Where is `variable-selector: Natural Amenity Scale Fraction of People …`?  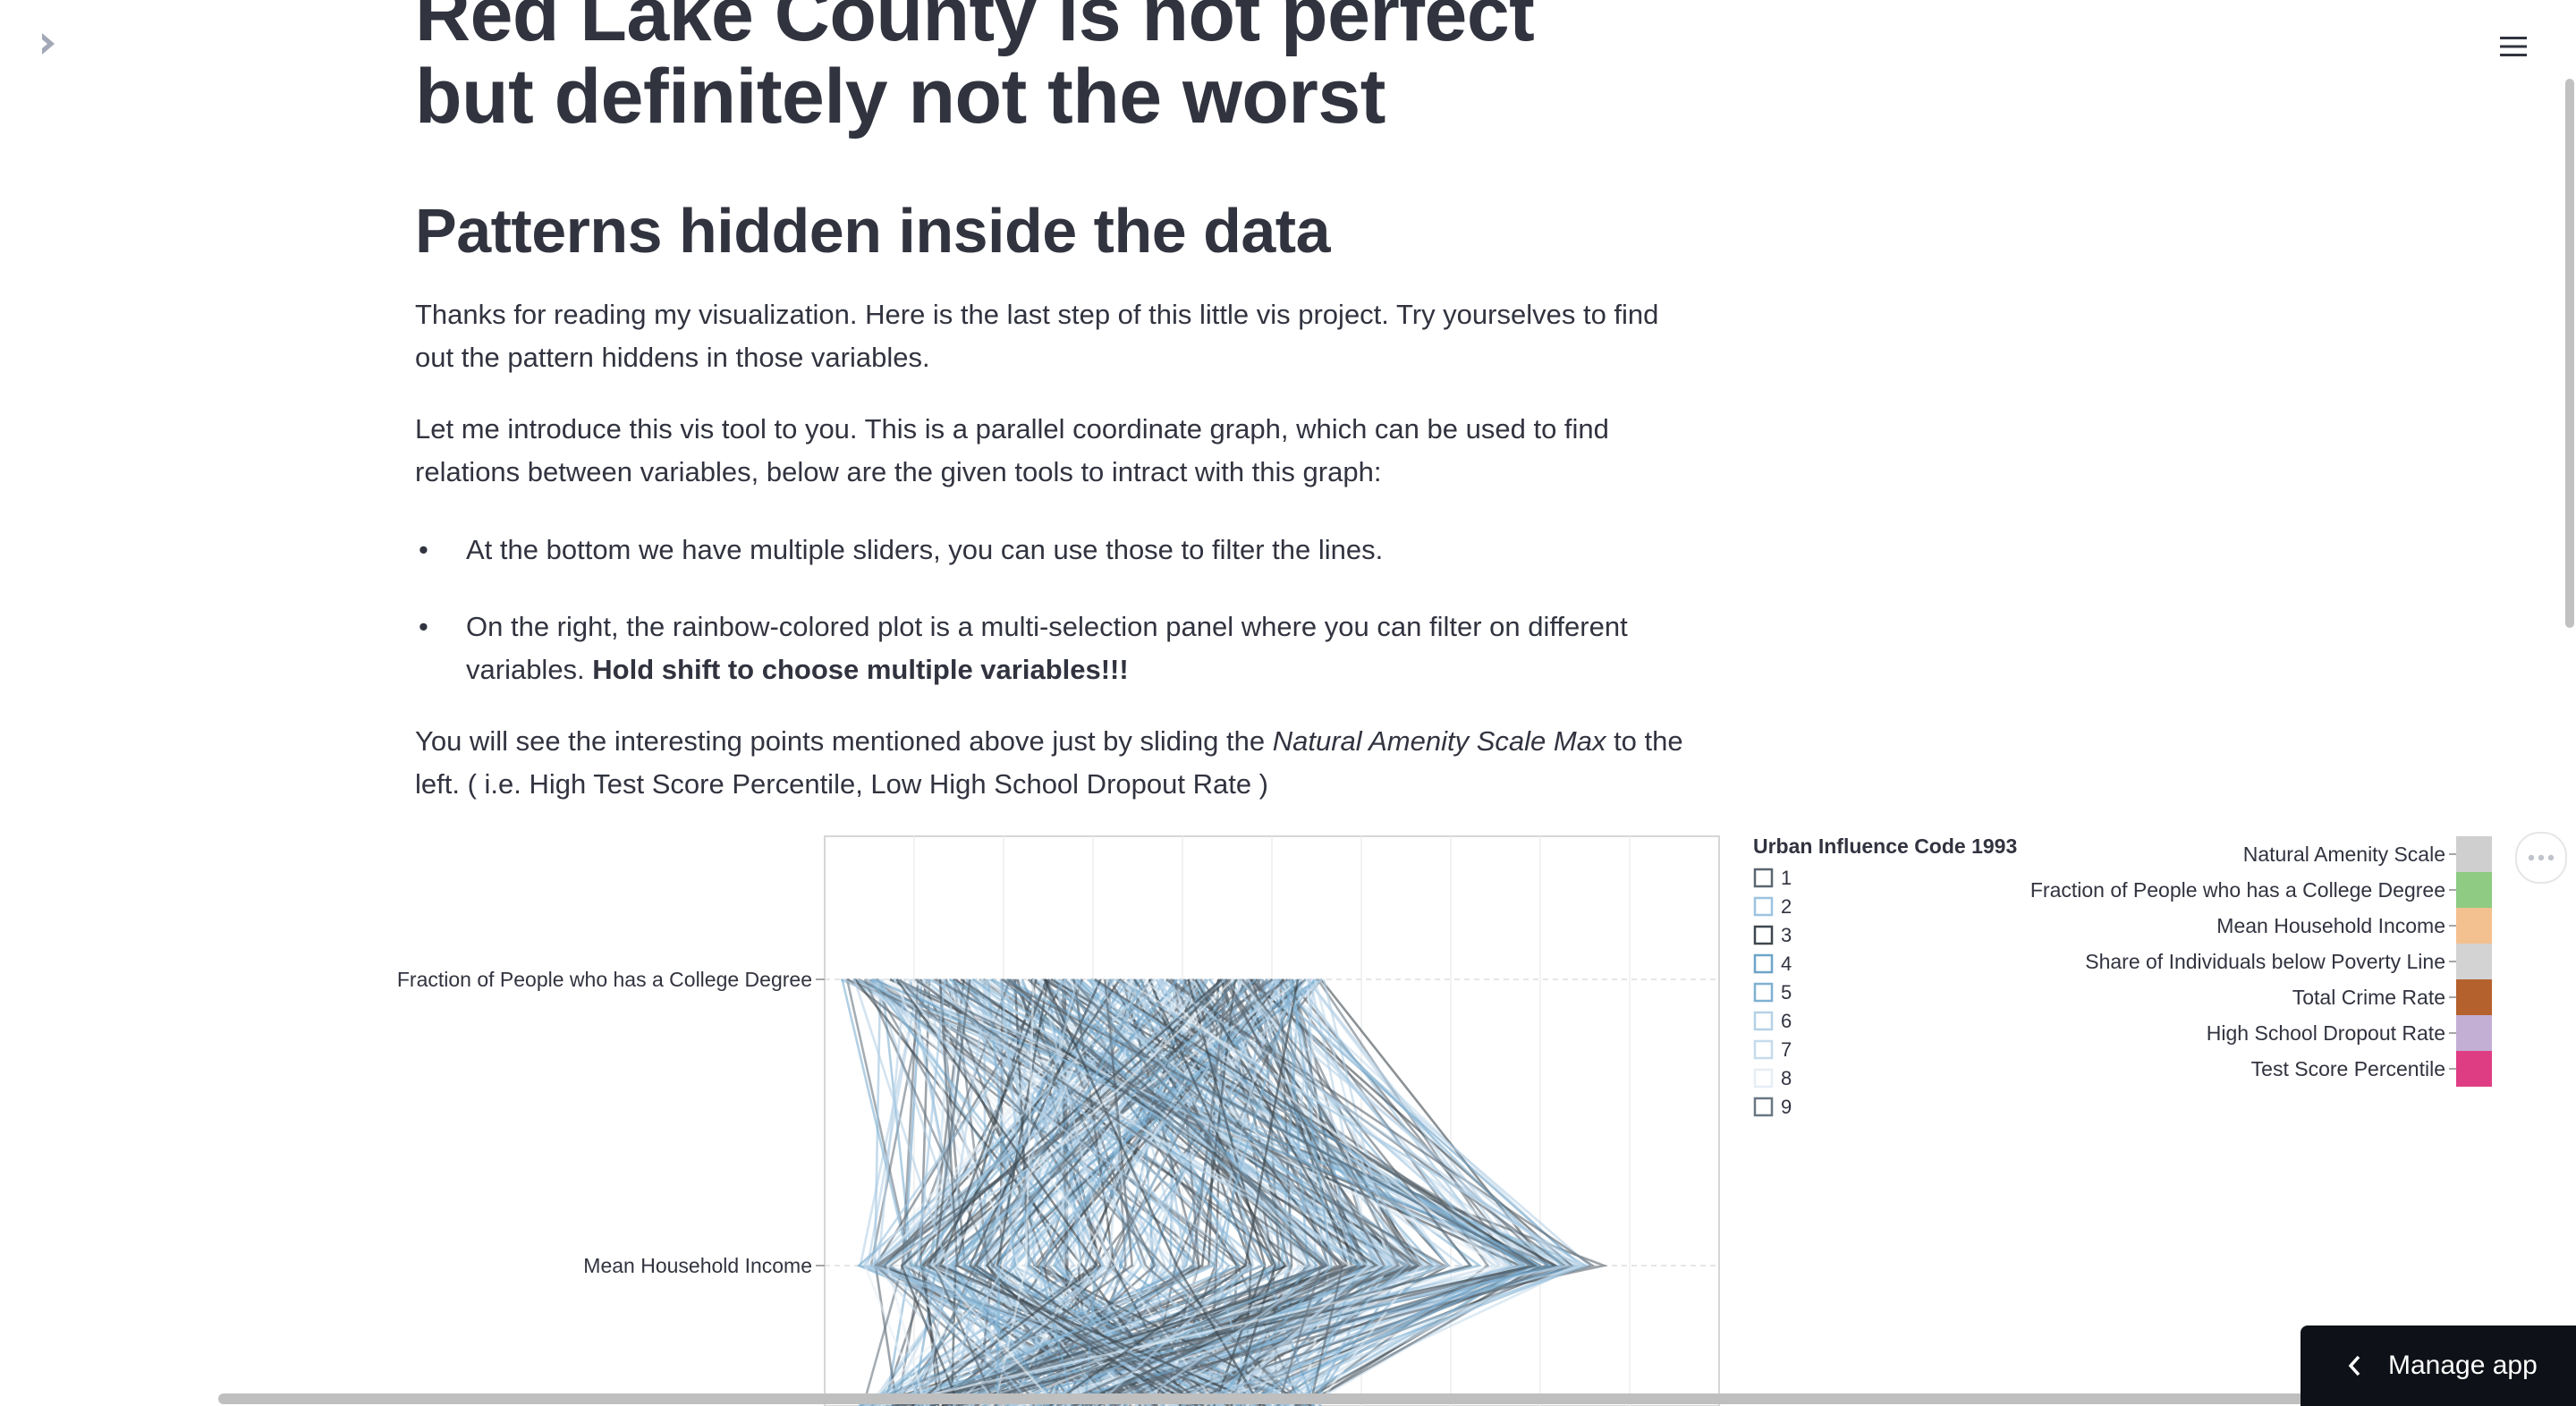 variable-selector: Natural Amenity Scale Fraction of People … is located at coordinates (2261, 962).